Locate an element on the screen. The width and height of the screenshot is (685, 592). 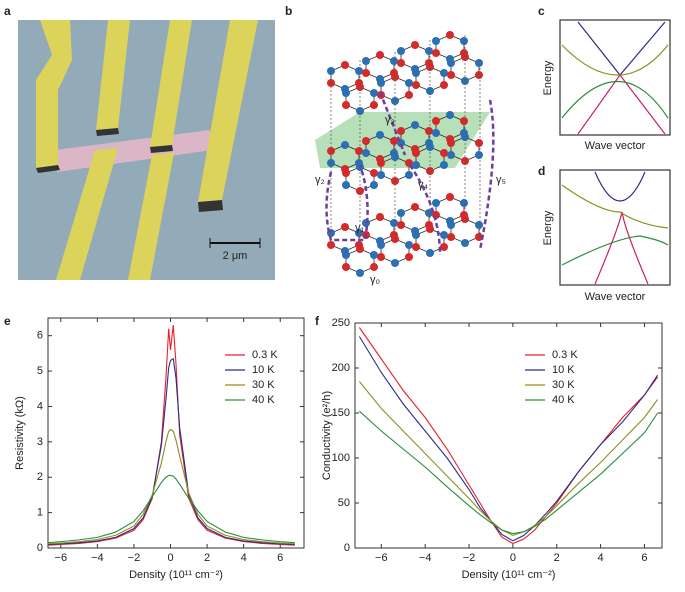
x-tick-label: −6 is located at coordinates (61, 558).